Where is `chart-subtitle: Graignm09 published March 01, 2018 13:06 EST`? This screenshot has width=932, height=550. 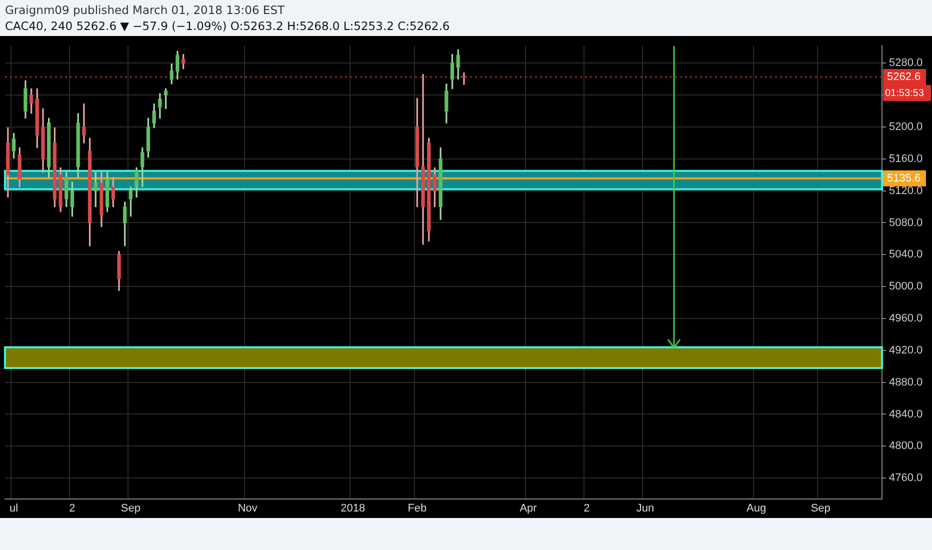
chart-subtitle: Graignm09 published March 01, 2018 13:06 EST is located at coordinates (145, 10).